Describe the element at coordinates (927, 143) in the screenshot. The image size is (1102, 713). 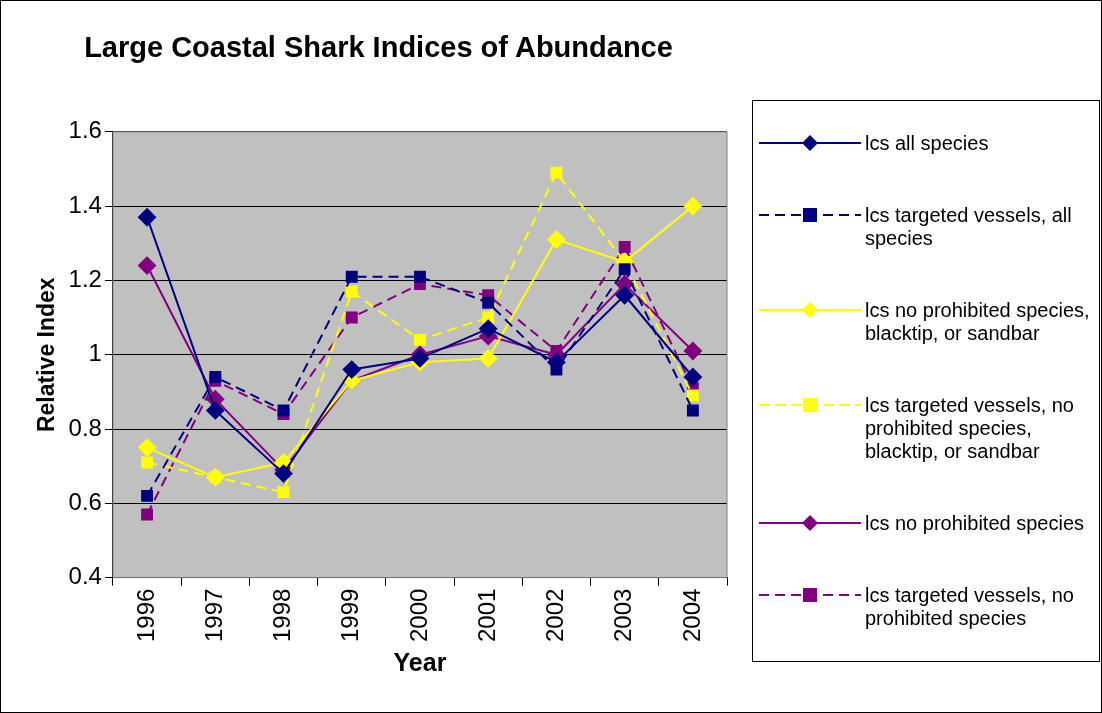
I see `legend-label: lcs all species` at that location.